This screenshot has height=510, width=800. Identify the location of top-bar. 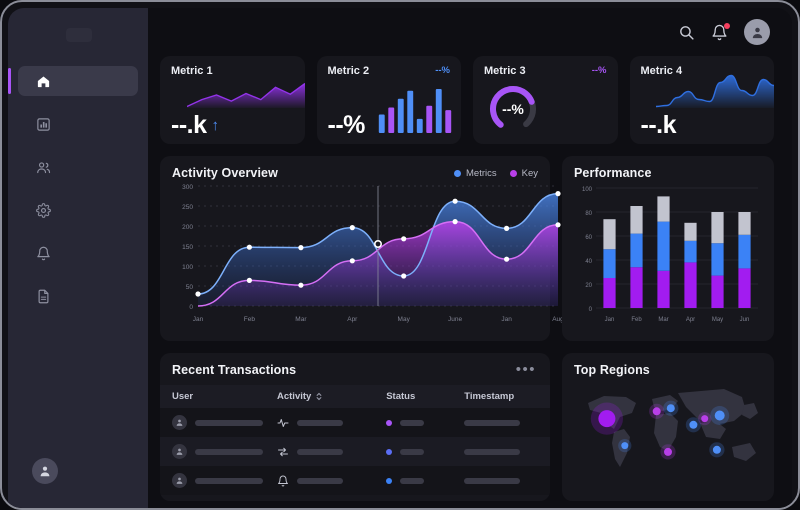
(470, 32).